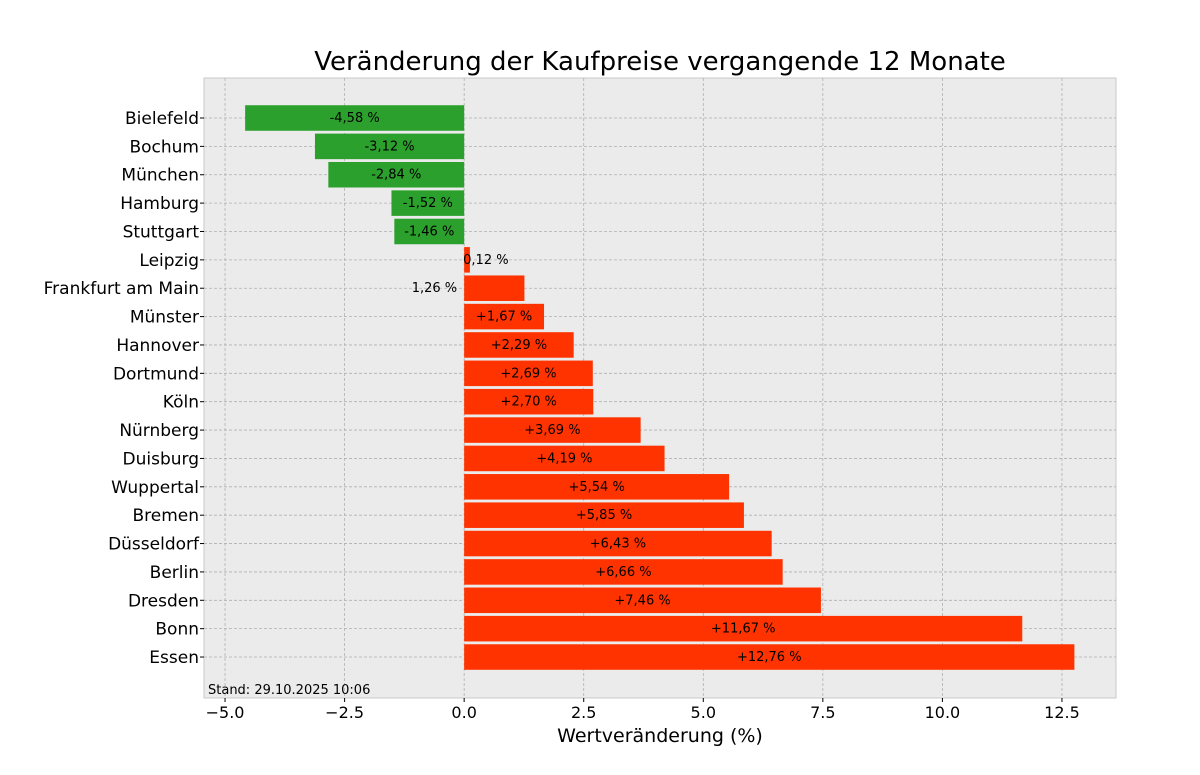  Describe the element at coordinates (494, 288) in the screenshot. I see `bar-frankfurt-am-main` at that location.